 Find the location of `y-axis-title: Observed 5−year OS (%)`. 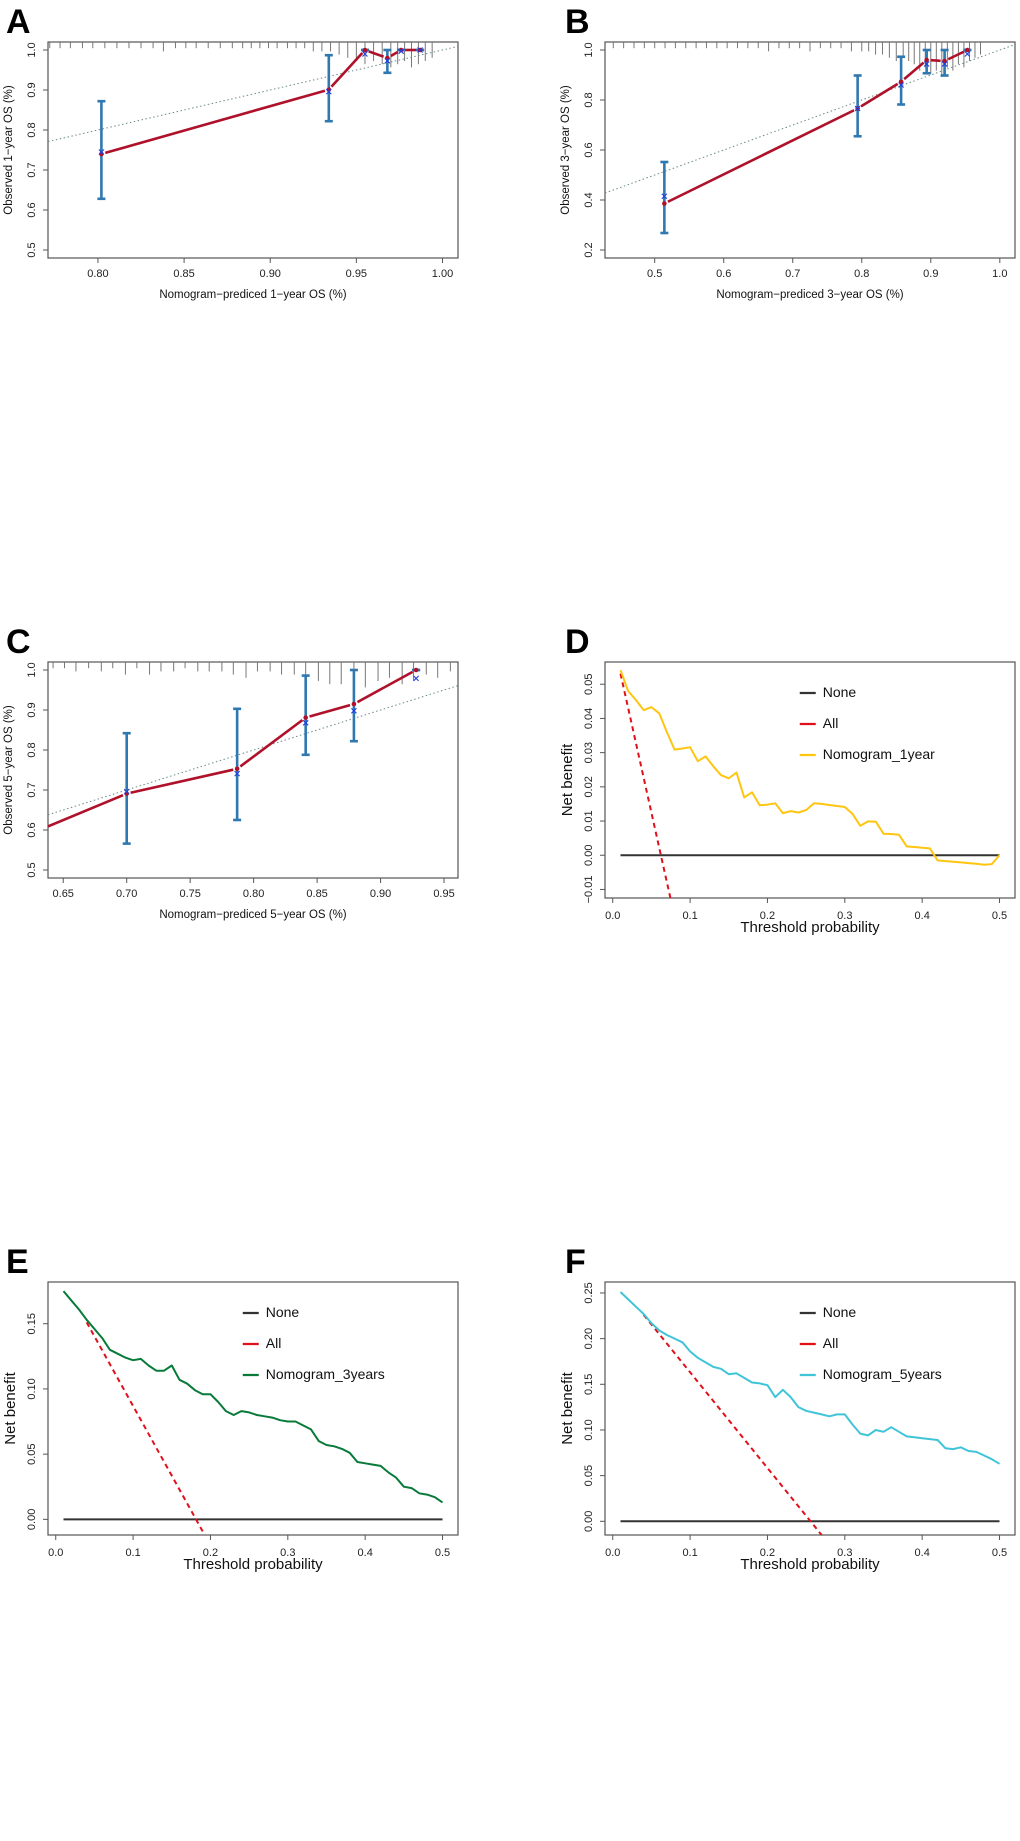

y-axis-title: Observed 5−year OS (%) is located at coordinates (9, 770).